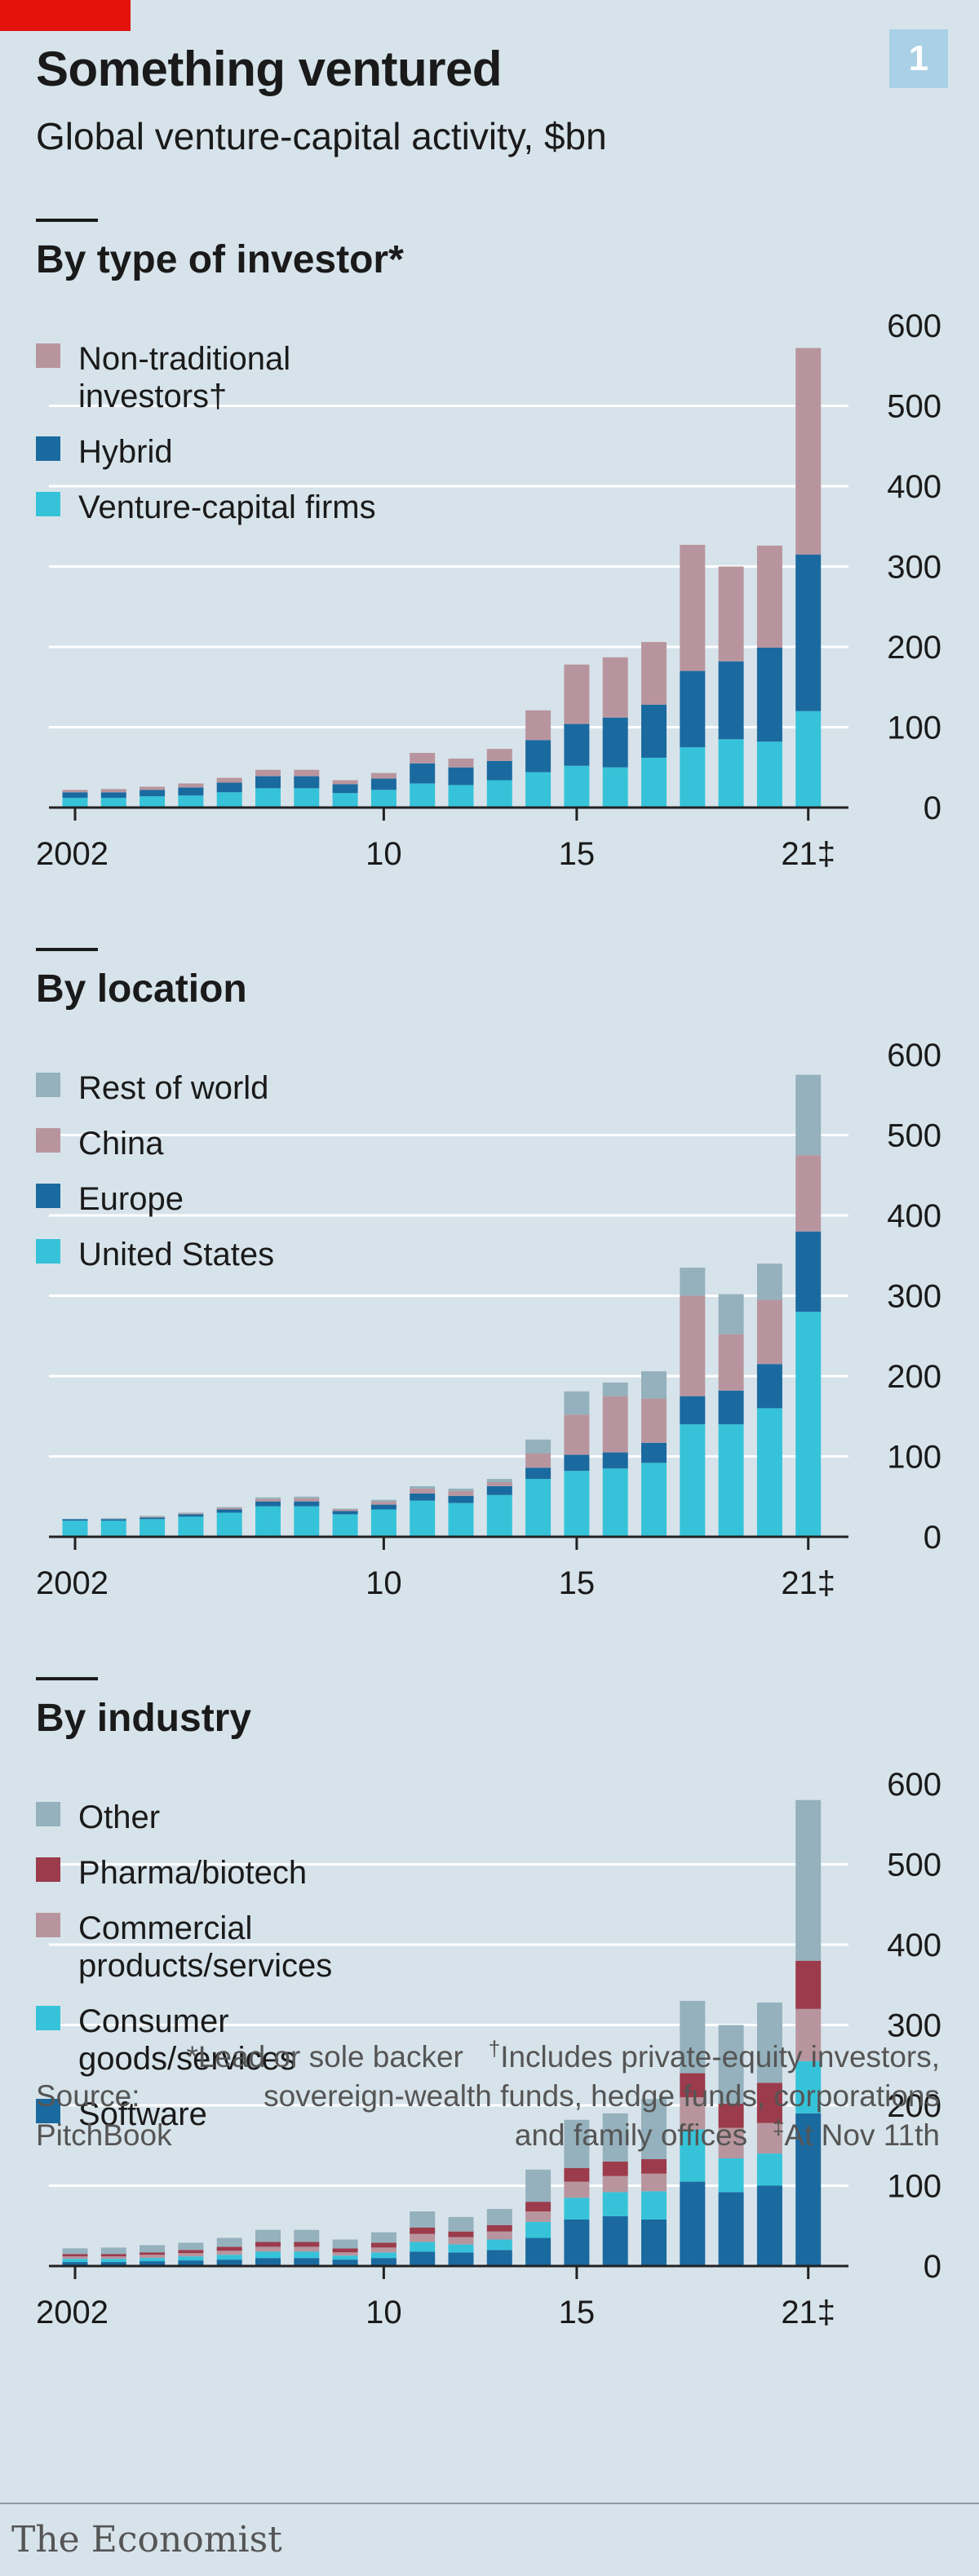  What do you see at coordinates (423, 1487) in the screenshot?
I see `panel2-bar-2011-rest-of-world` at bounding box center [423, 1487].